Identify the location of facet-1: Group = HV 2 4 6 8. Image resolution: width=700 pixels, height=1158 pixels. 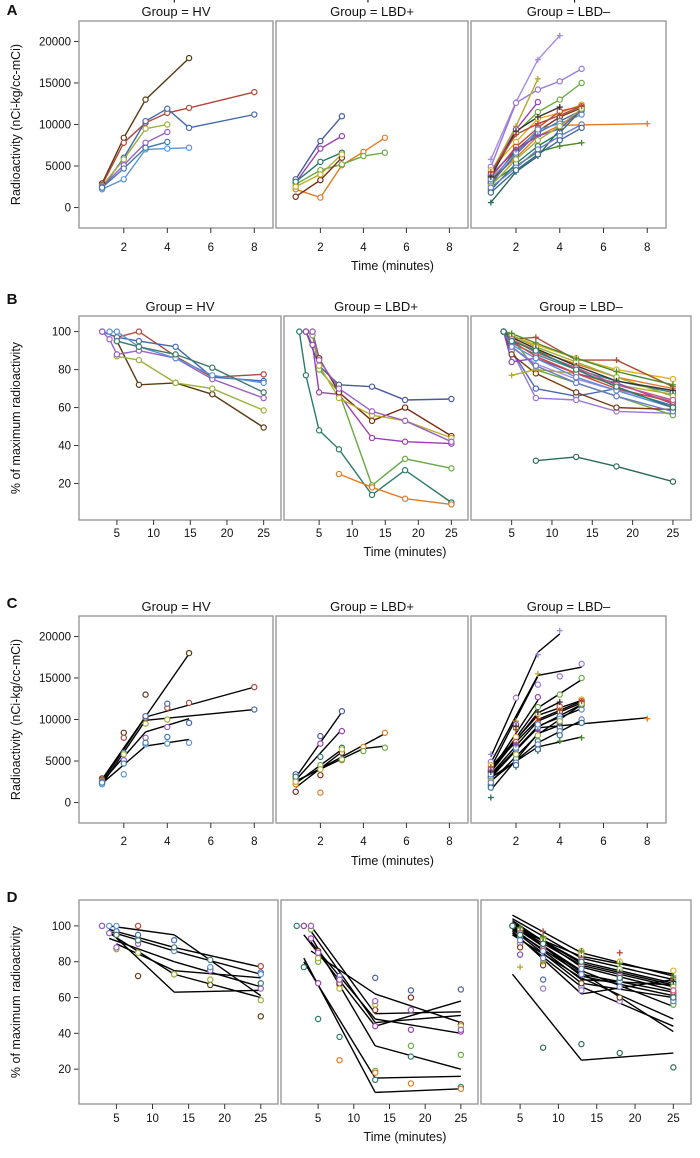
(176, 129).